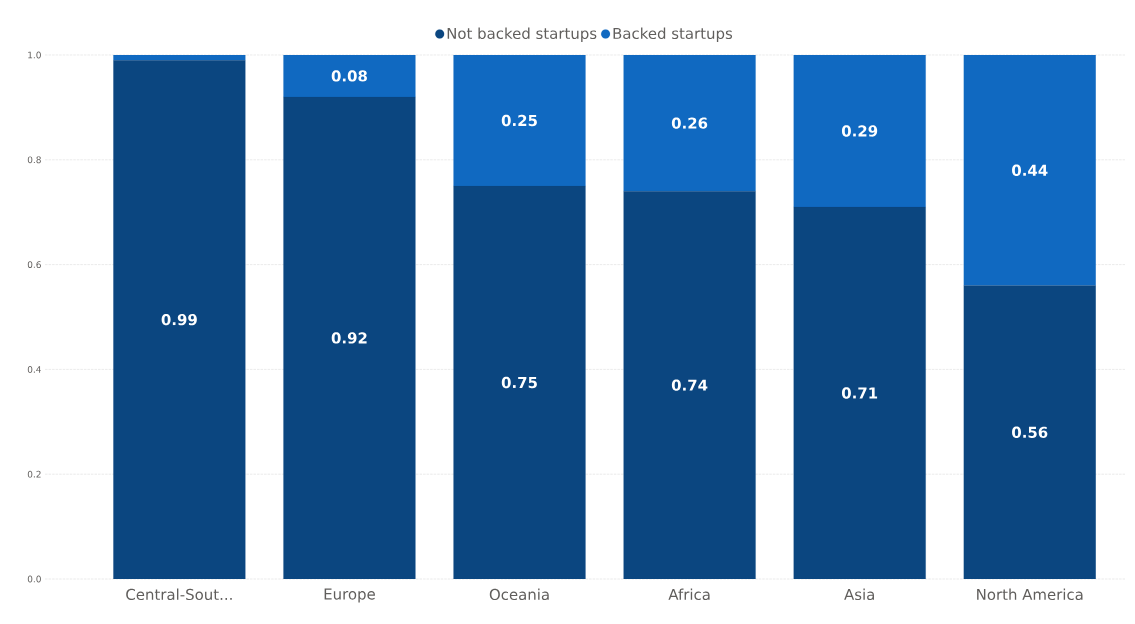  I want to click on y-tick-label: 0.4, so click(34, 369).